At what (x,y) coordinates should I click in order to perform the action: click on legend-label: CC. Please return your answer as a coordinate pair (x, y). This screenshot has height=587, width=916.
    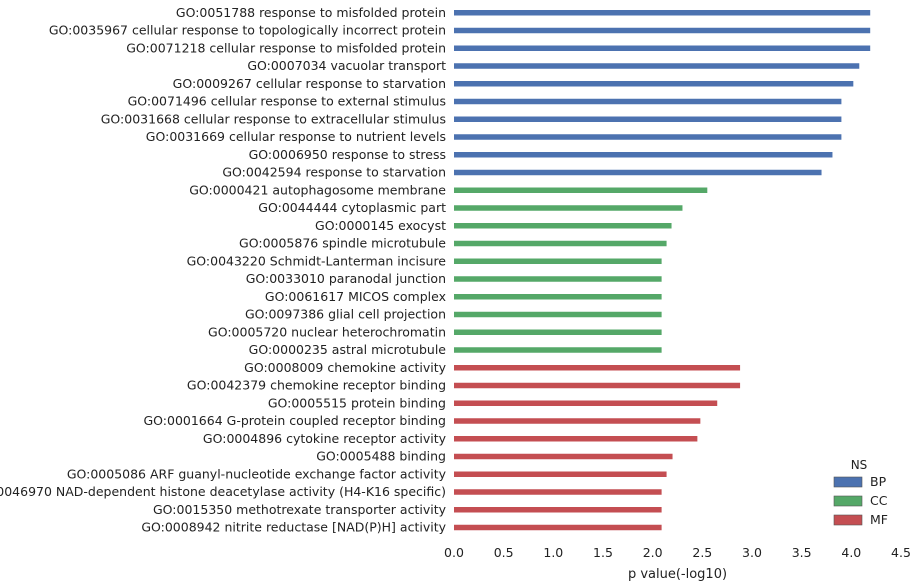
    Looking at the image, I should click on (879, 500).